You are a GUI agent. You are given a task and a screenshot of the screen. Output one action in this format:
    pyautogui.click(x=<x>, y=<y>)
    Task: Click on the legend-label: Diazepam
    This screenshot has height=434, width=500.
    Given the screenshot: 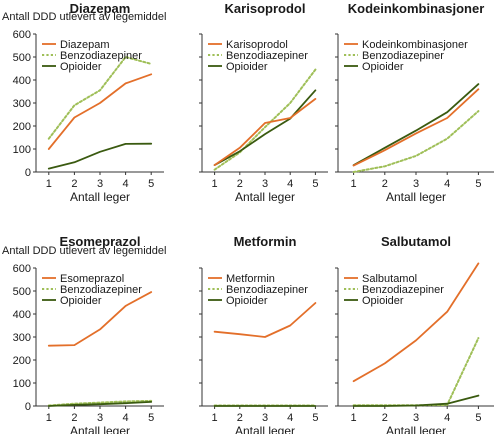 What is the action you would take?
    pyautogui.click(x=85, y=45)
    